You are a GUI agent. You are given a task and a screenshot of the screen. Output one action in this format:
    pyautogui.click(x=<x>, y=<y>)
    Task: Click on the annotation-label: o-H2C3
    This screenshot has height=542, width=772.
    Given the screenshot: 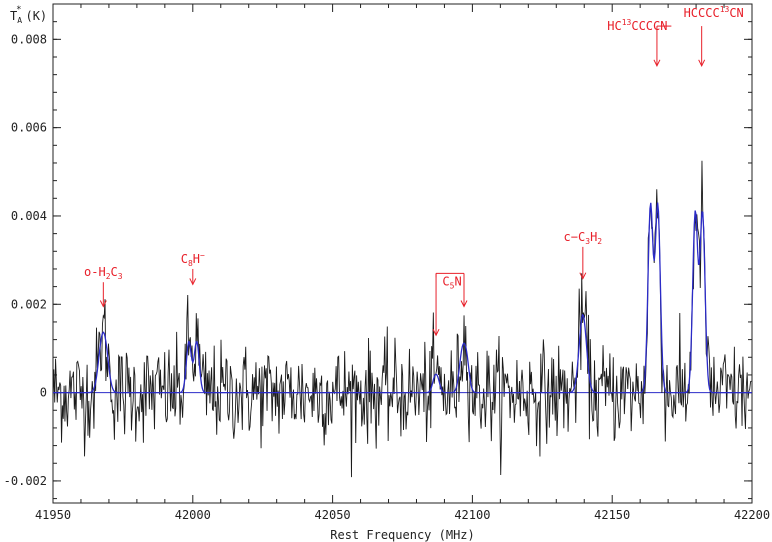 What is the action you would take?
    pyautogui.click(x=103, y=273)
    